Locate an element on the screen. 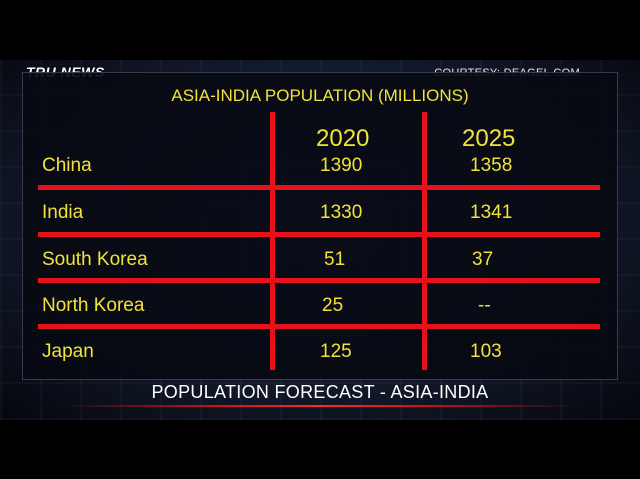 The height and width of the screenshot is (479, 640). row-country-india: India is located at coordinates (63, 212).